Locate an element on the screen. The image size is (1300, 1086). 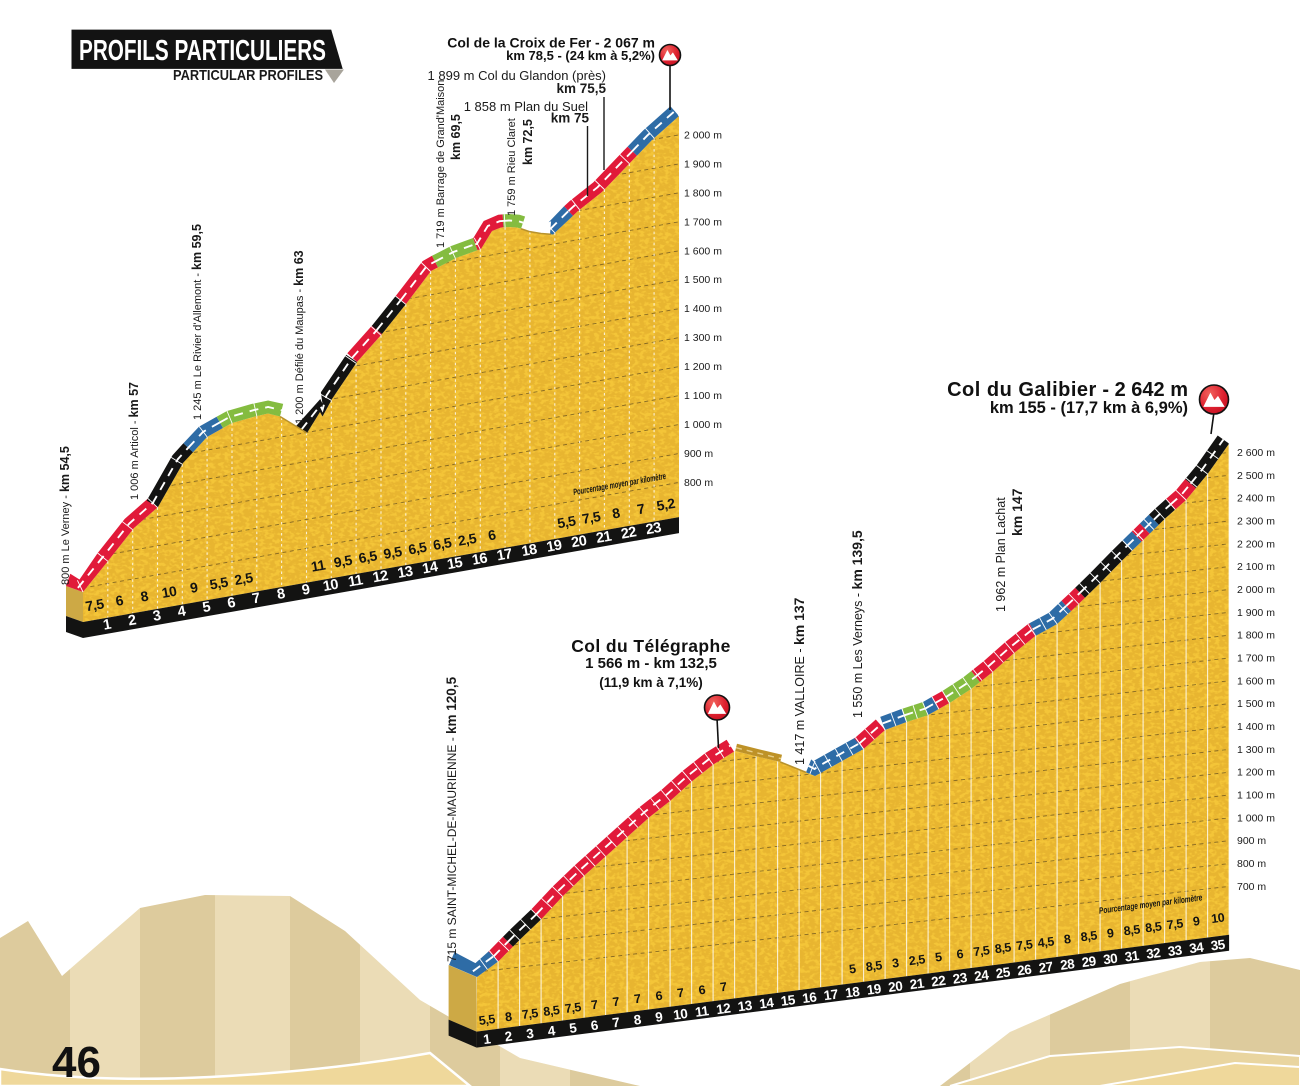
svg-text: 1 550 m Les Verneys - km 139,5 is located at coordinates (857, 624).